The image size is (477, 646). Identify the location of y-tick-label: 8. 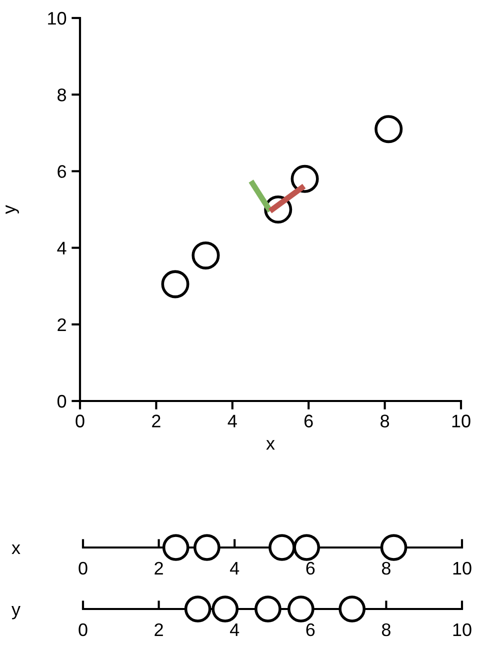
(62, 95).